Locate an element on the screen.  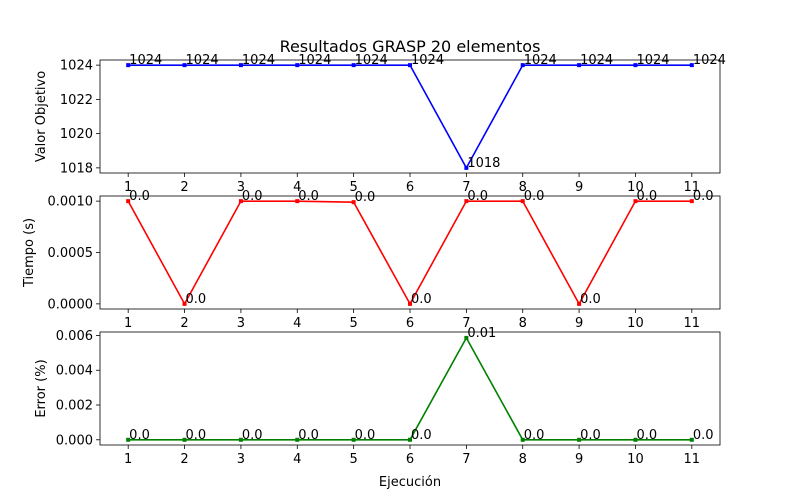
y-tick-label: 0.0005 is located at coordinates (71, 253).